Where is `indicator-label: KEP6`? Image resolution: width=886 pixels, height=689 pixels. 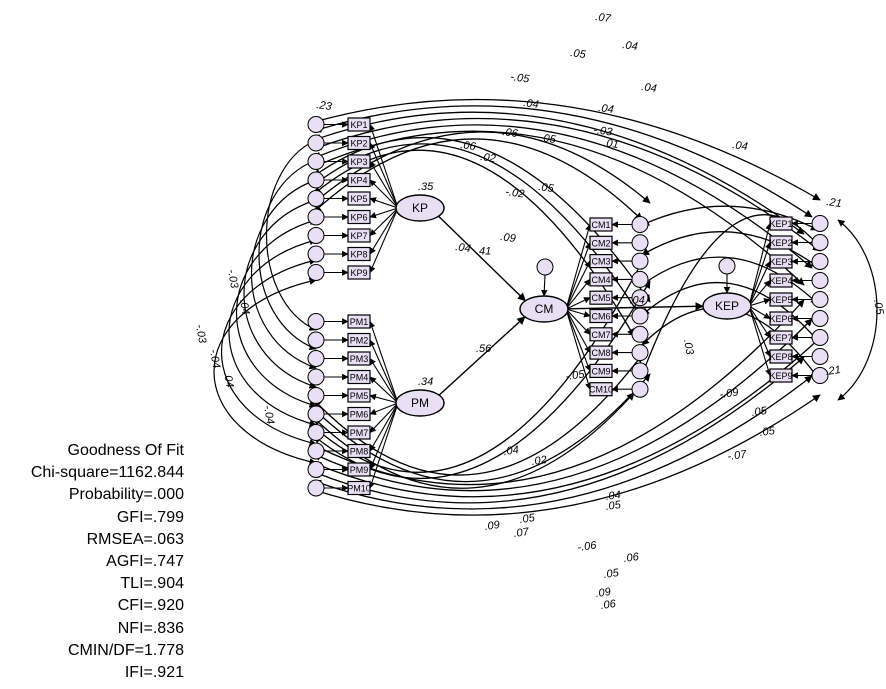 indicator-label: KEP6 is located at coordinates (780, 319).